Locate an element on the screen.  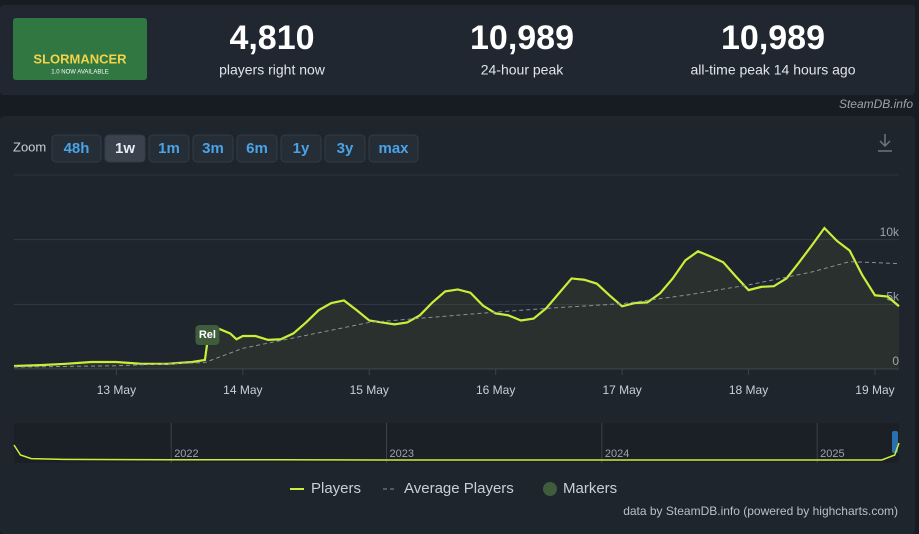
navigator-tick-label: 2022 is located at coordinates (186, 454).